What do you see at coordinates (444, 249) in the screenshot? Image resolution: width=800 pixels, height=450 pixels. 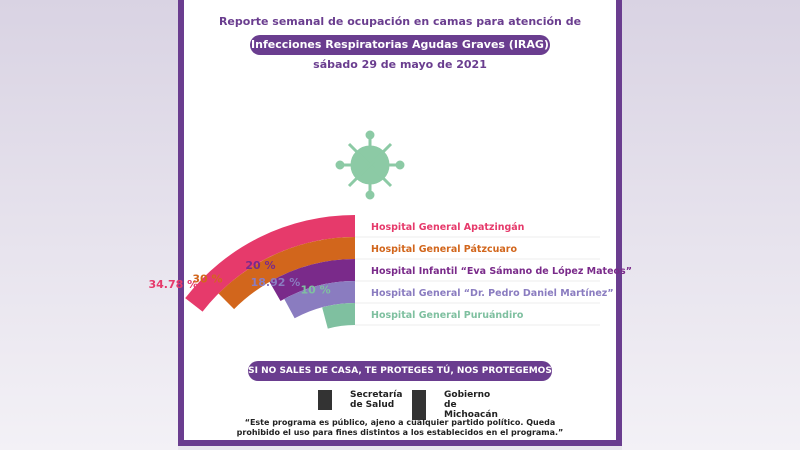 I see `legend-label: Hospital General Pátzcuaro` at bounding box center [444, 249].